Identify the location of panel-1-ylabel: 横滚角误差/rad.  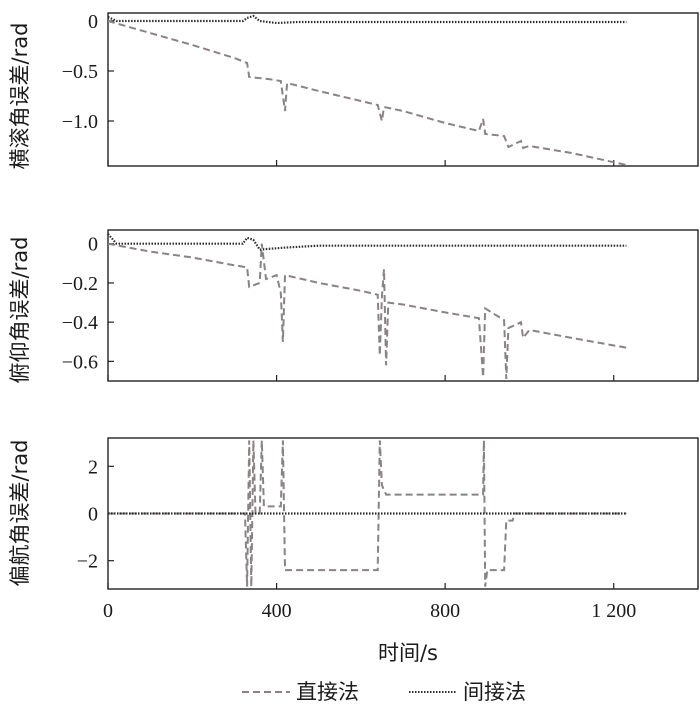
(20, 96).